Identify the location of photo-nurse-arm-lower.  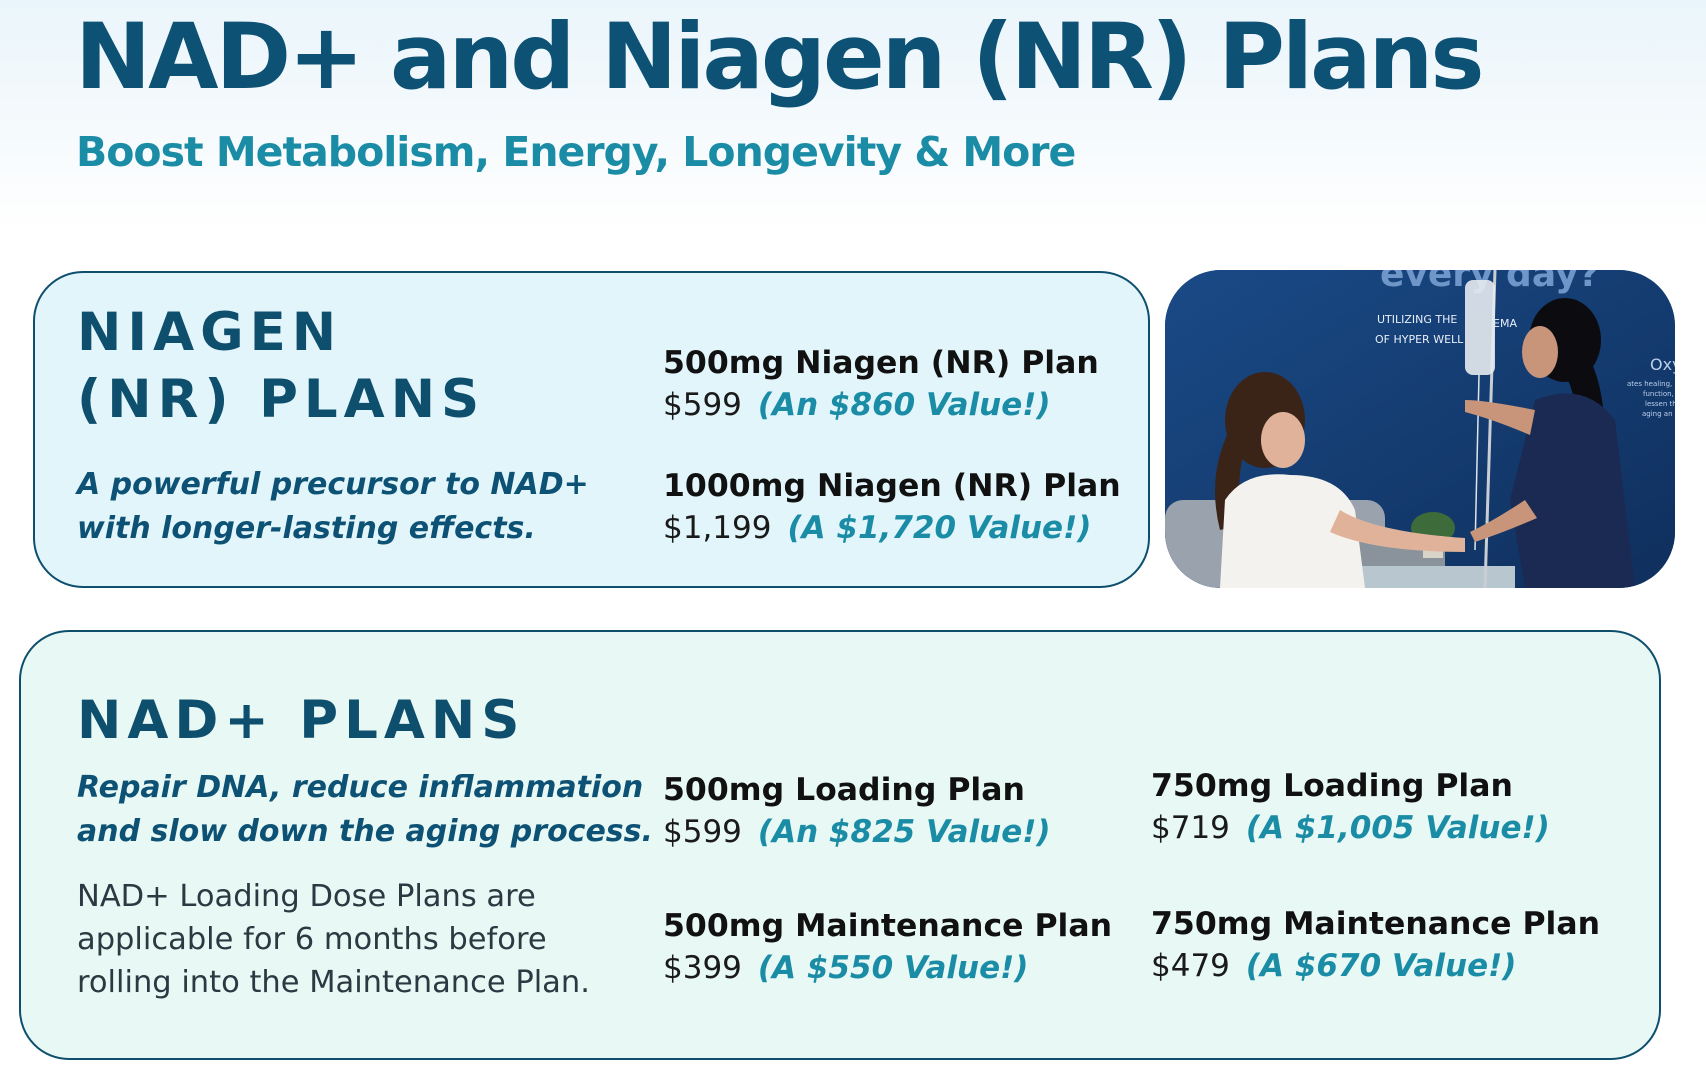
(1503, 521).